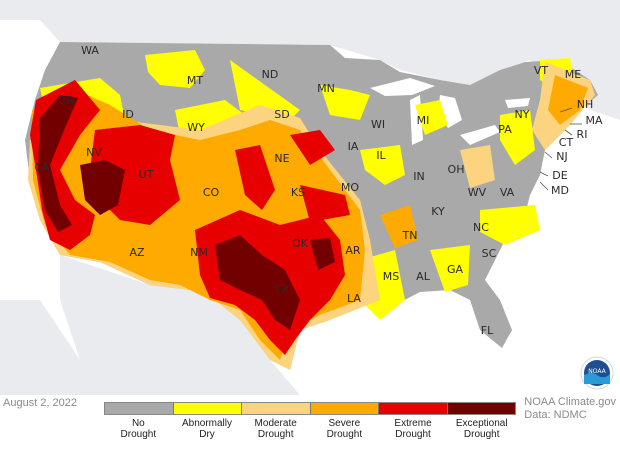 The height and width of the screenshot is (456, 620). I want to click on state-label-sc: SC, so click(489, 253).